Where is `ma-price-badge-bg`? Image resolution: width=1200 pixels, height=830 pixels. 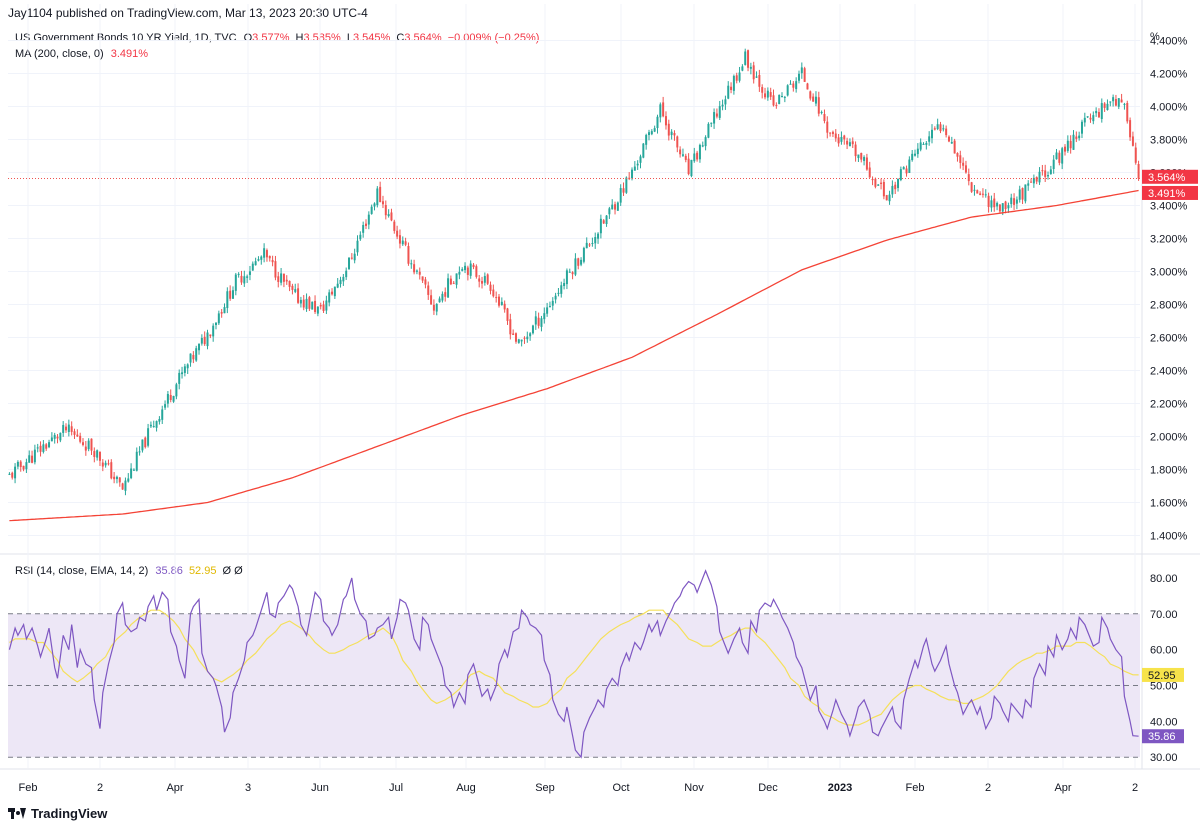 ma-price-badge-bg is located at coordinates (1170, 192).